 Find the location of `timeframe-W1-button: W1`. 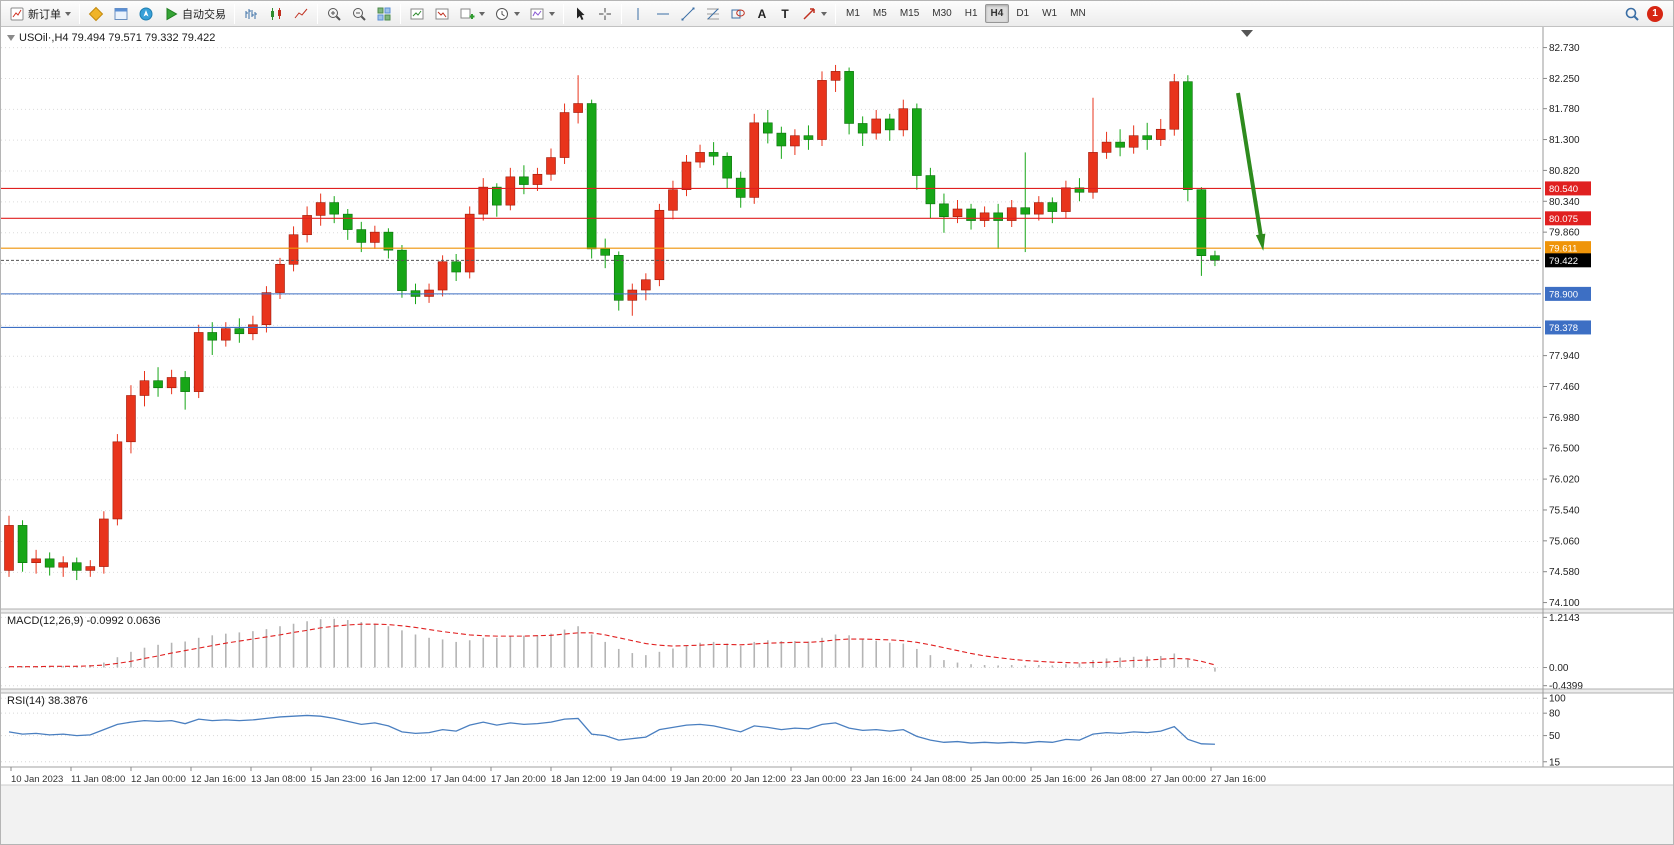

timeframe-W1-button: W1 is located at coordinates (1050, 13).